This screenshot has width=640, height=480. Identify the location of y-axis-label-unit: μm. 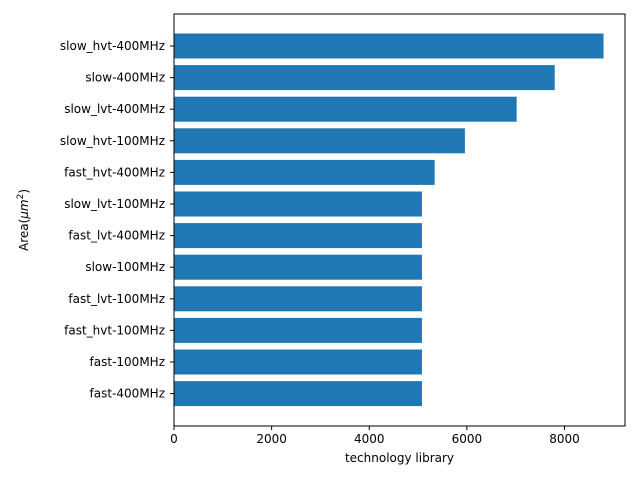
(24, 209).